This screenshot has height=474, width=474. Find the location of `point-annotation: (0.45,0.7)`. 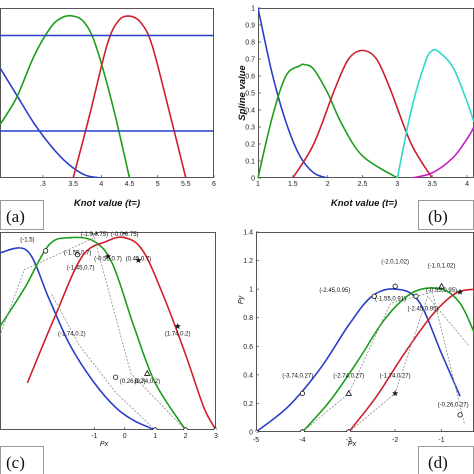

point-annotation: (0.45,0.7) is located at coordinates (139, 259).